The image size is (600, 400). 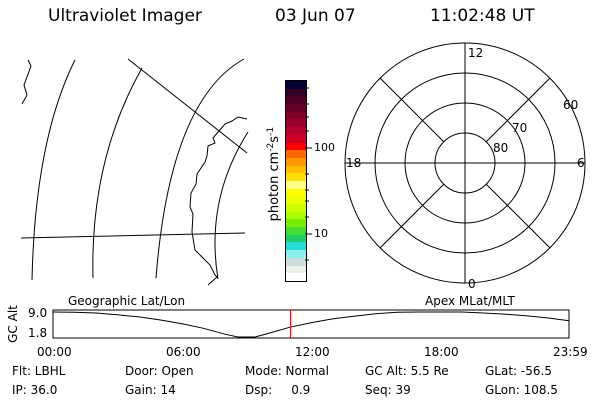 I want to click on mlt-label-0: 0, so click(x=472, y=284).